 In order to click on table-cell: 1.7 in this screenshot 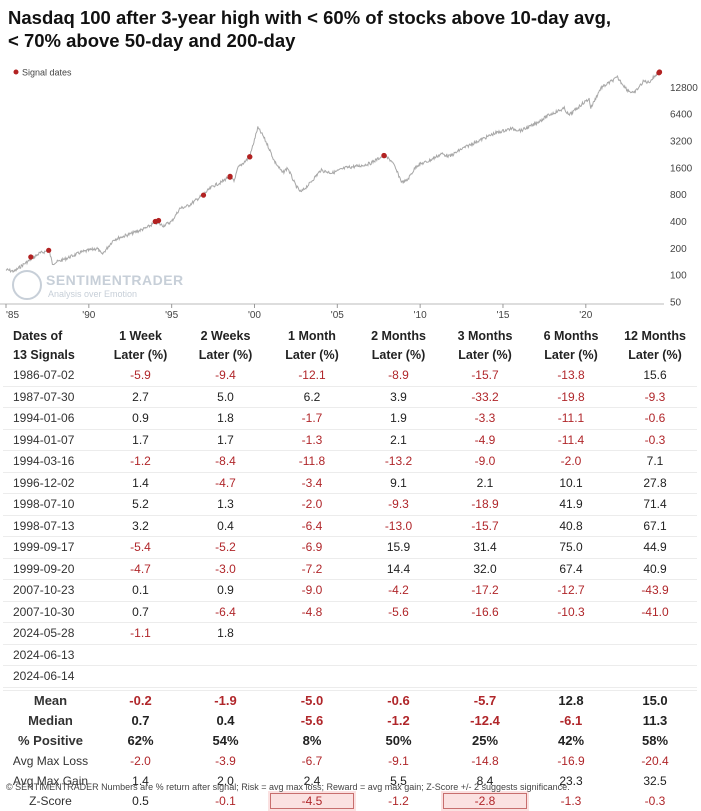, I will do `click(225, 440)`.